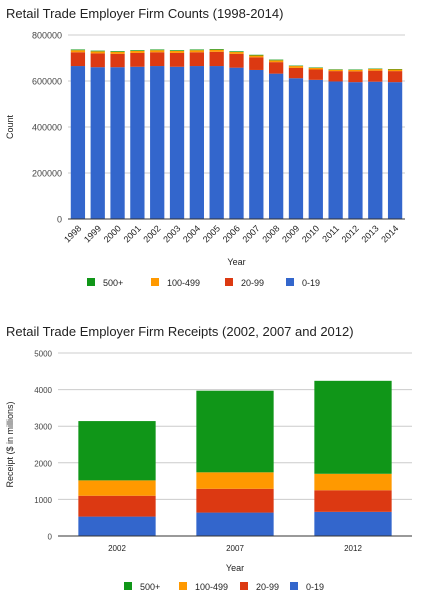 This screenshot has width=428, height=598. Describe the element at coordinates (235, 500) in the screenshot. I see `chart2-bar-20-99-2007` at that location.